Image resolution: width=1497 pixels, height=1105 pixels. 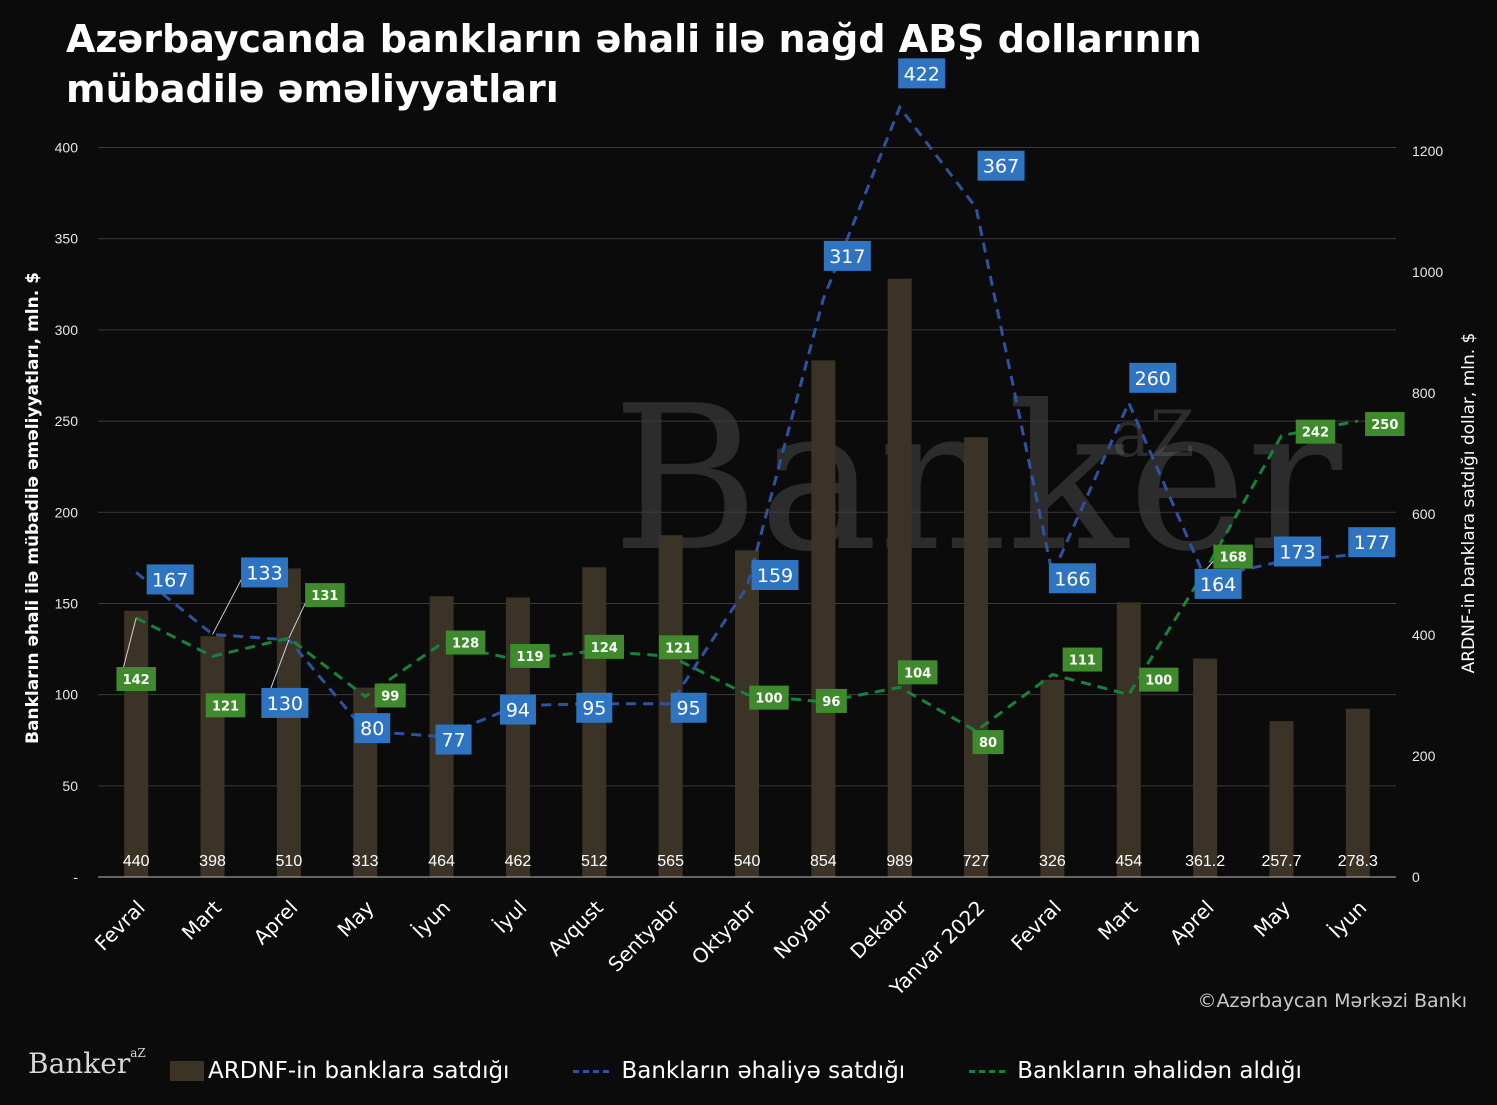 I want to click on legend-swatch-green-line, so click(x=987, y=1071).